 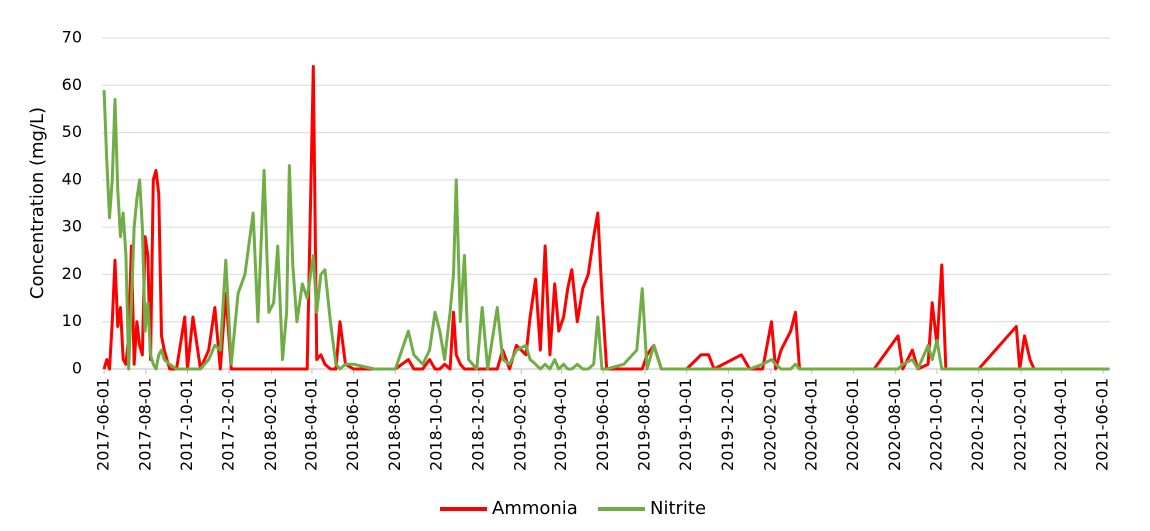 I want to click on x-tick-label: 2017-12-01, so click(x=228, y=424).